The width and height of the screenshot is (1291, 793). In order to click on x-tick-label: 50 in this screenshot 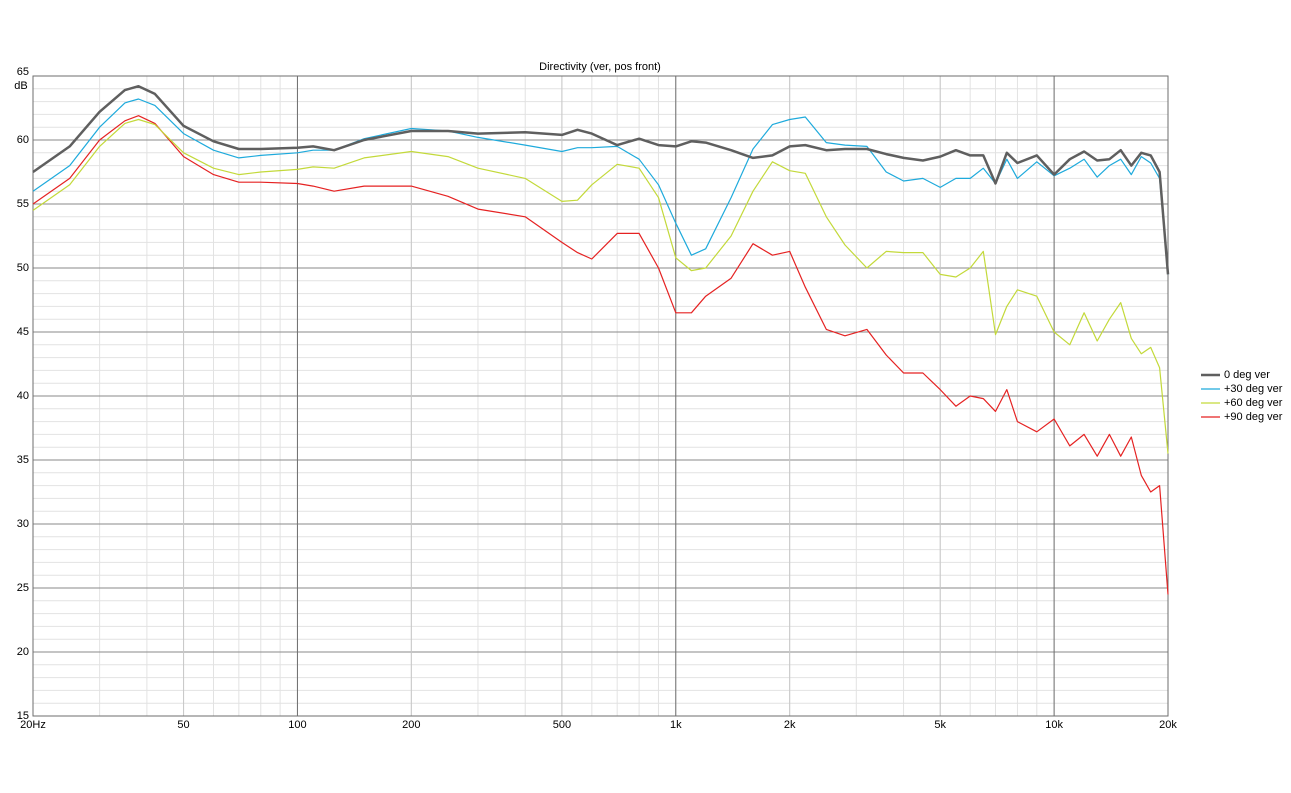, I will do `click(183, 725)`.